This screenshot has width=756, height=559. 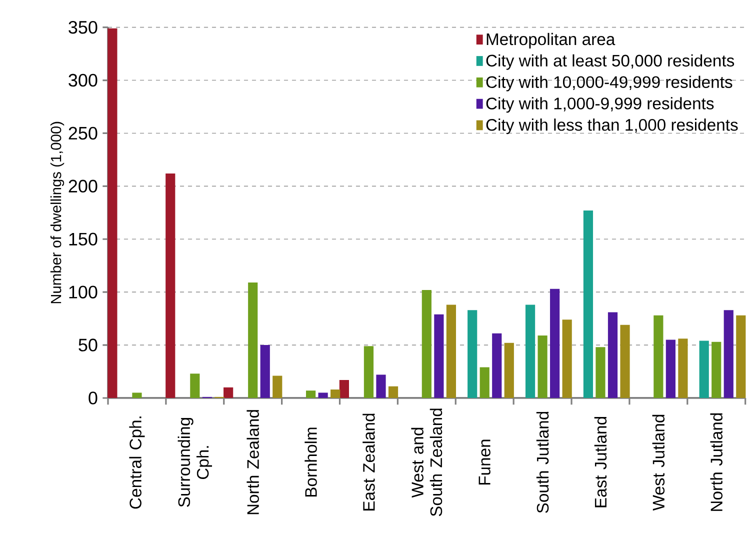 I want to click on y-tick-label: 150, so click(x=83, y=239).